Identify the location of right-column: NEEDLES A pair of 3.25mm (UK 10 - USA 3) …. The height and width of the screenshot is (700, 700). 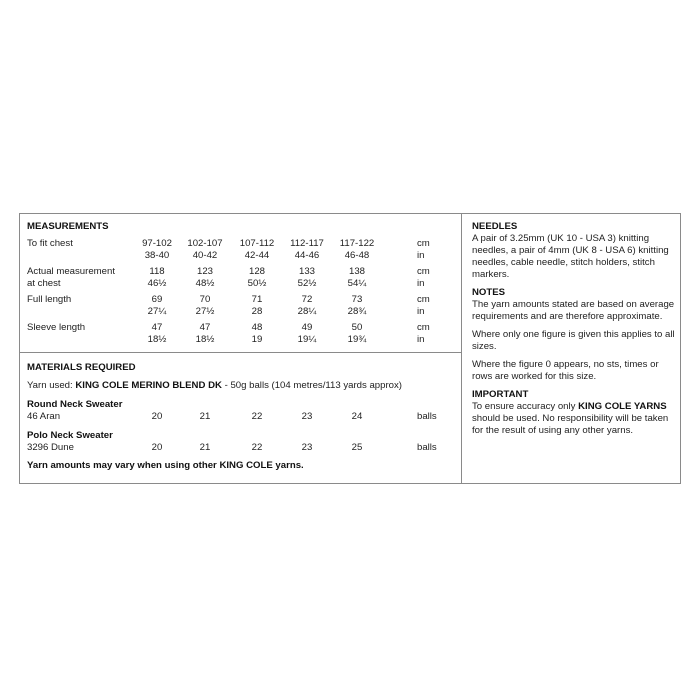
(574, 332).